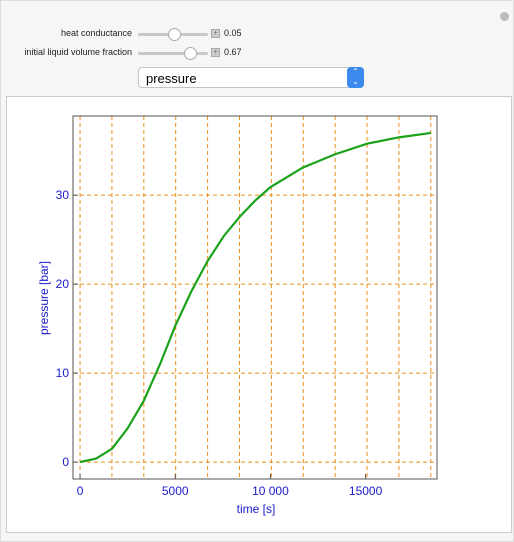 This screenshot has height=542, width=514. Describe the element at coordinates (366, 491) in the screenshot. I see `x-tick-label: 15000` at that location.